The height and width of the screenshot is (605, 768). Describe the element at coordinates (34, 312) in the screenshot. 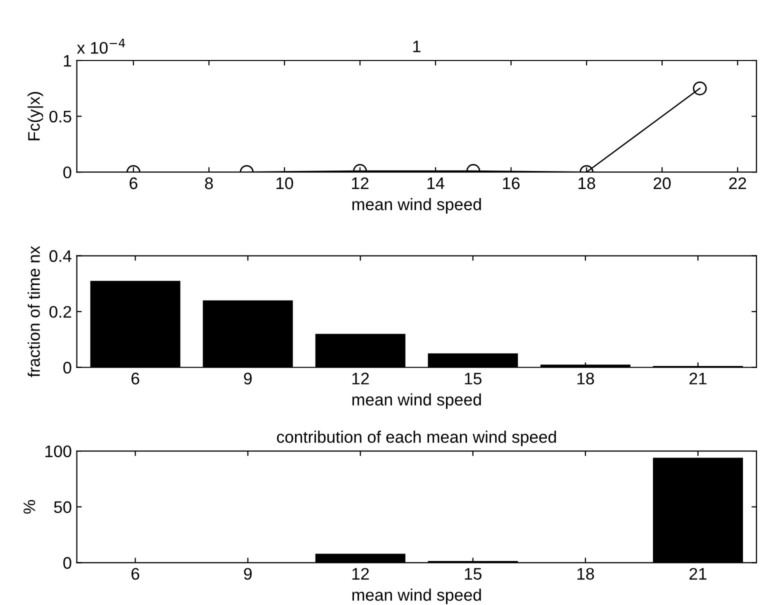

I see `y-axis-title: fraction of time nx` at that location.